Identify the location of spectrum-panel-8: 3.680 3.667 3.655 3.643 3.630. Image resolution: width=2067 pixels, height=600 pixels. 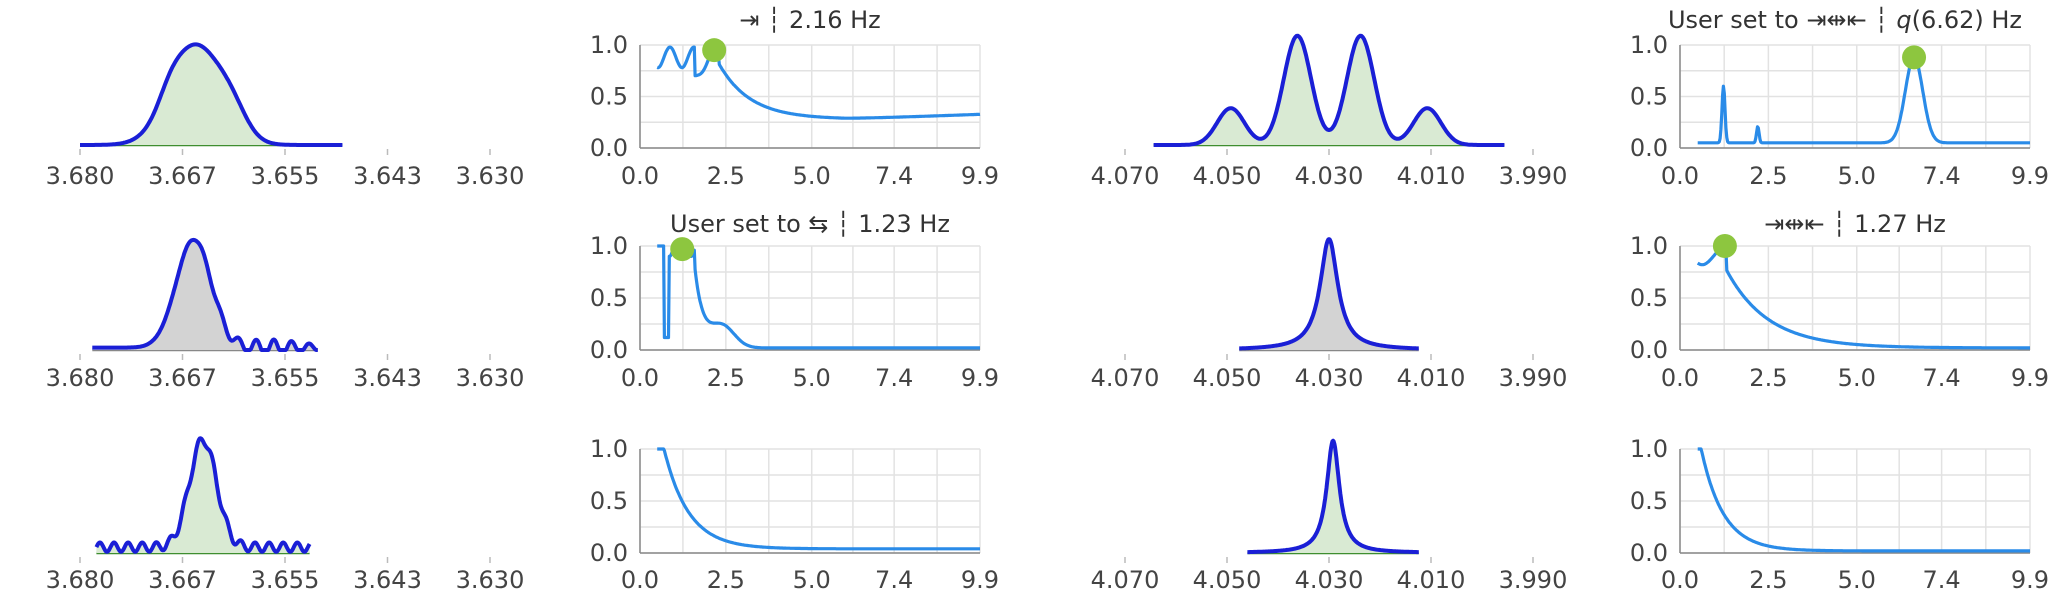
(285, 515).